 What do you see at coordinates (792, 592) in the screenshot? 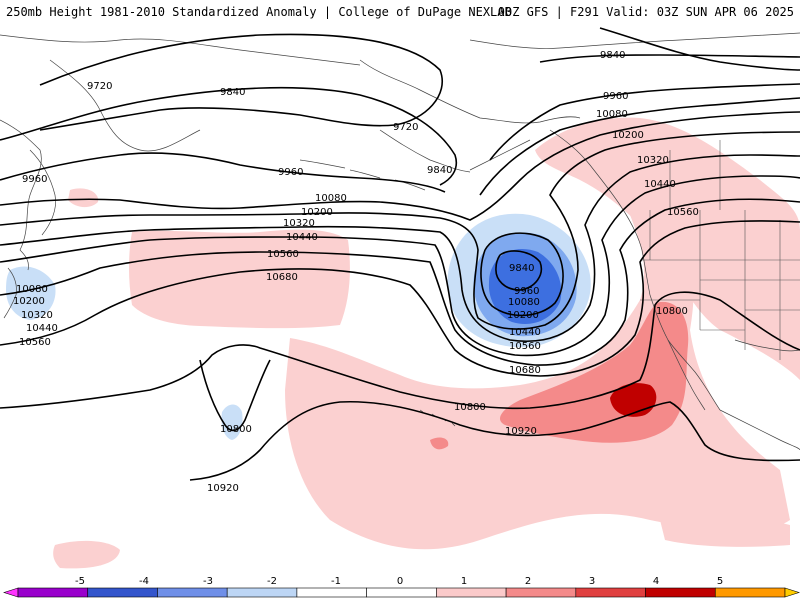
I see `colorbar-arrow-right` at bounding box center [792, 592].